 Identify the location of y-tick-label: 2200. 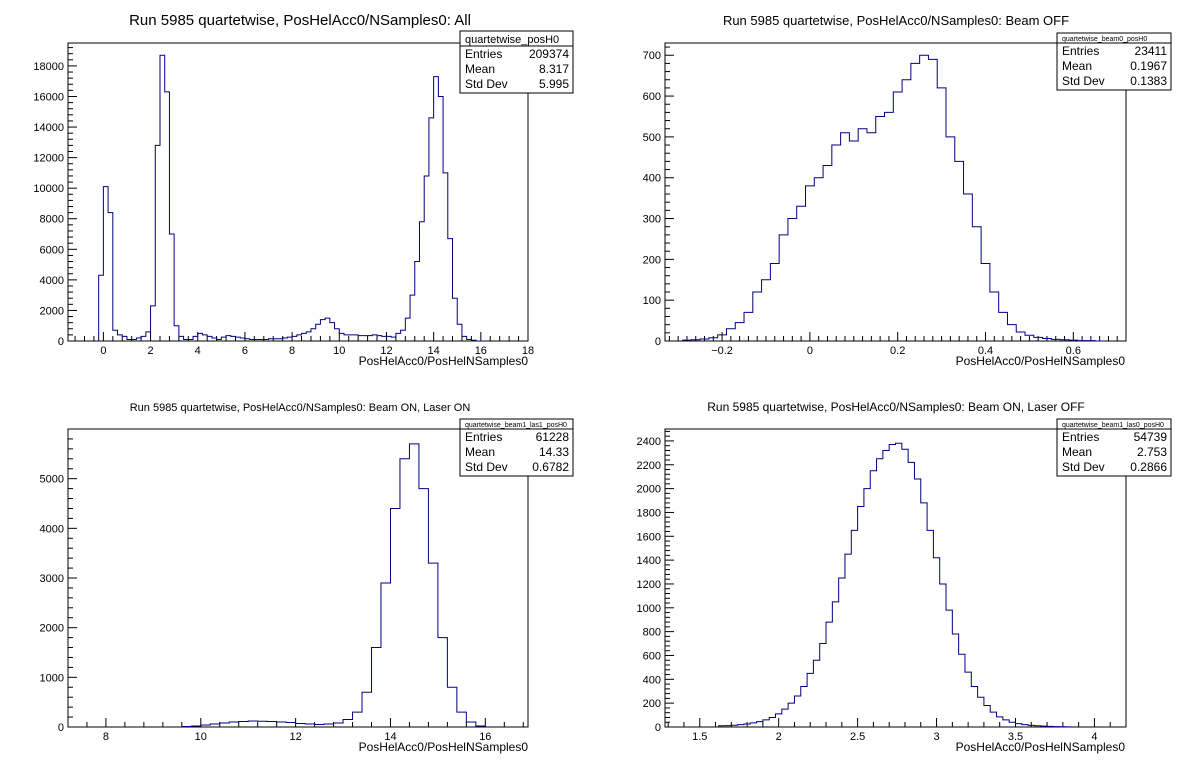
(649, 466).